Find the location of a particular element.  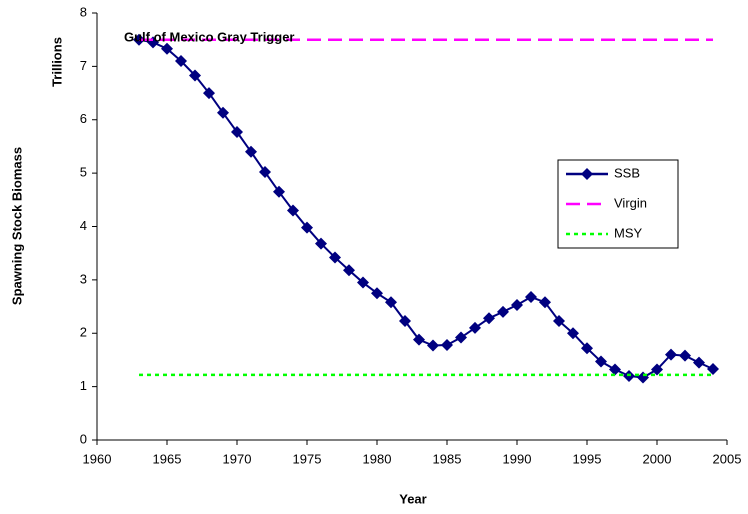

legend-marker is located at coordinates (587, 174).